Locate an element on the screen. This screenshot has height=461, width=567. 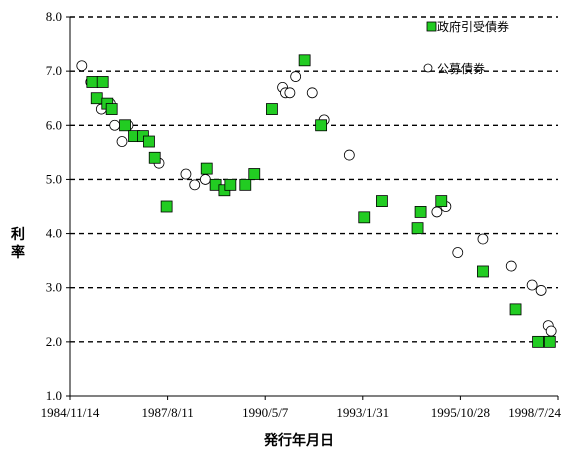
y-tick-label: 4.0 is located at coordinates (54, 233).